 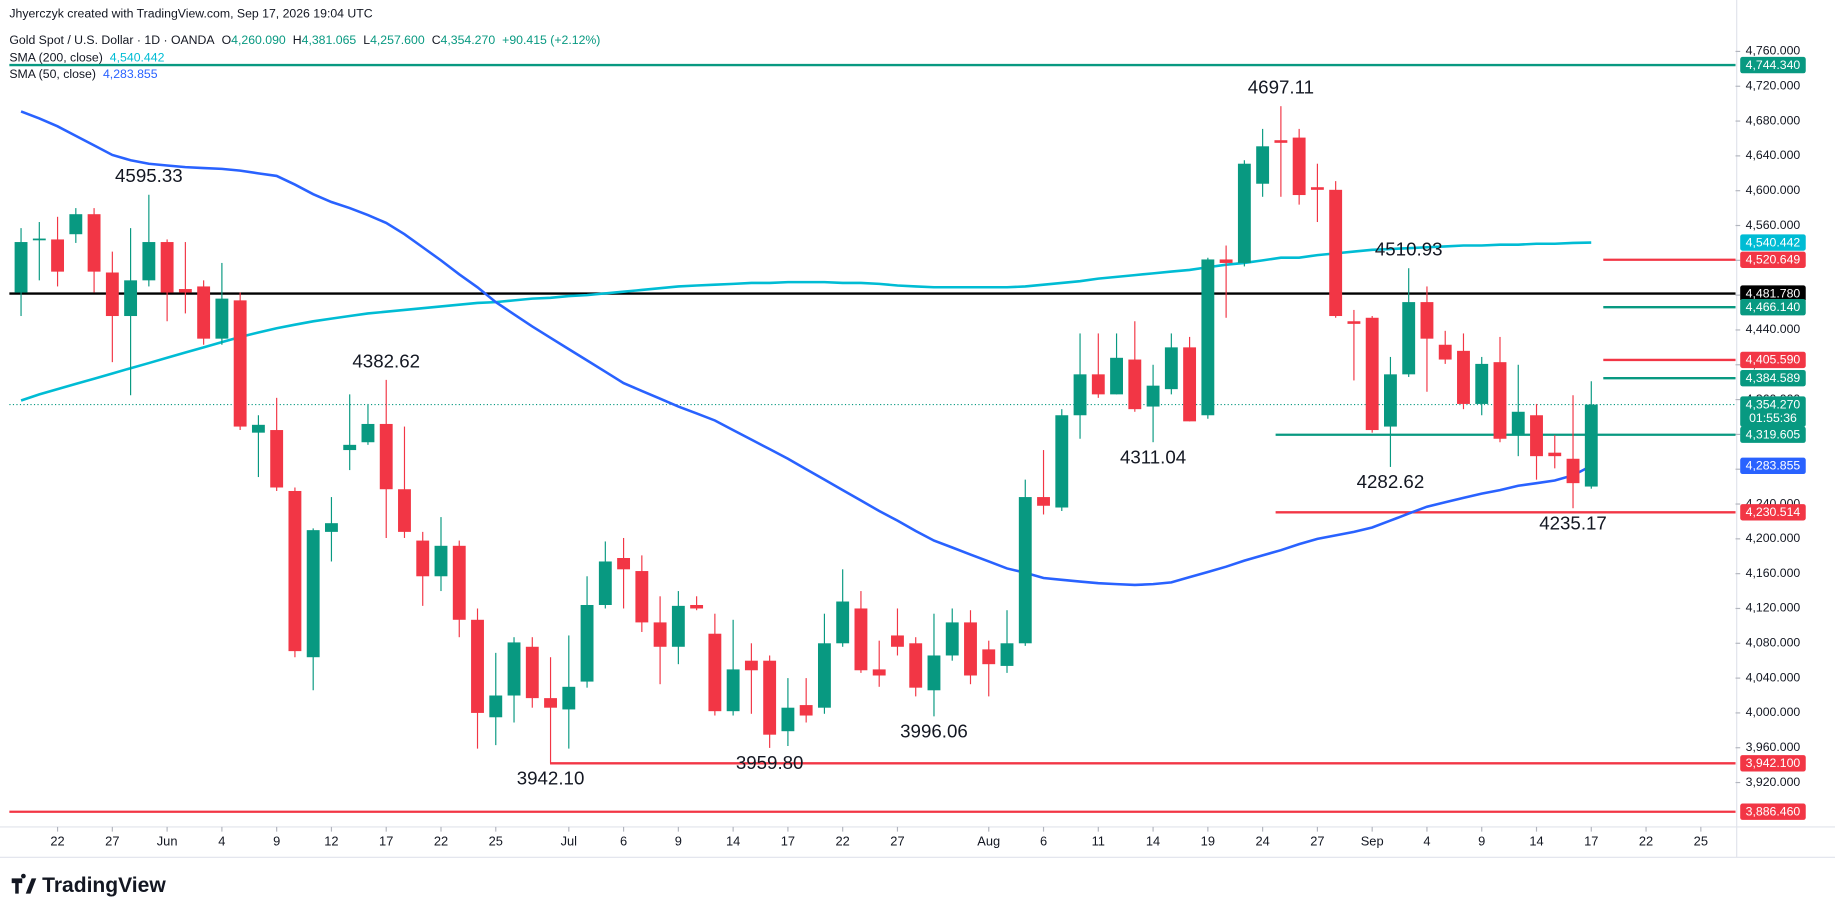 What do you see at coordinates (1773, 329) in the screenshot?
I see `y-tick-label: 4,440.000` at bounding box center [1773, 329].